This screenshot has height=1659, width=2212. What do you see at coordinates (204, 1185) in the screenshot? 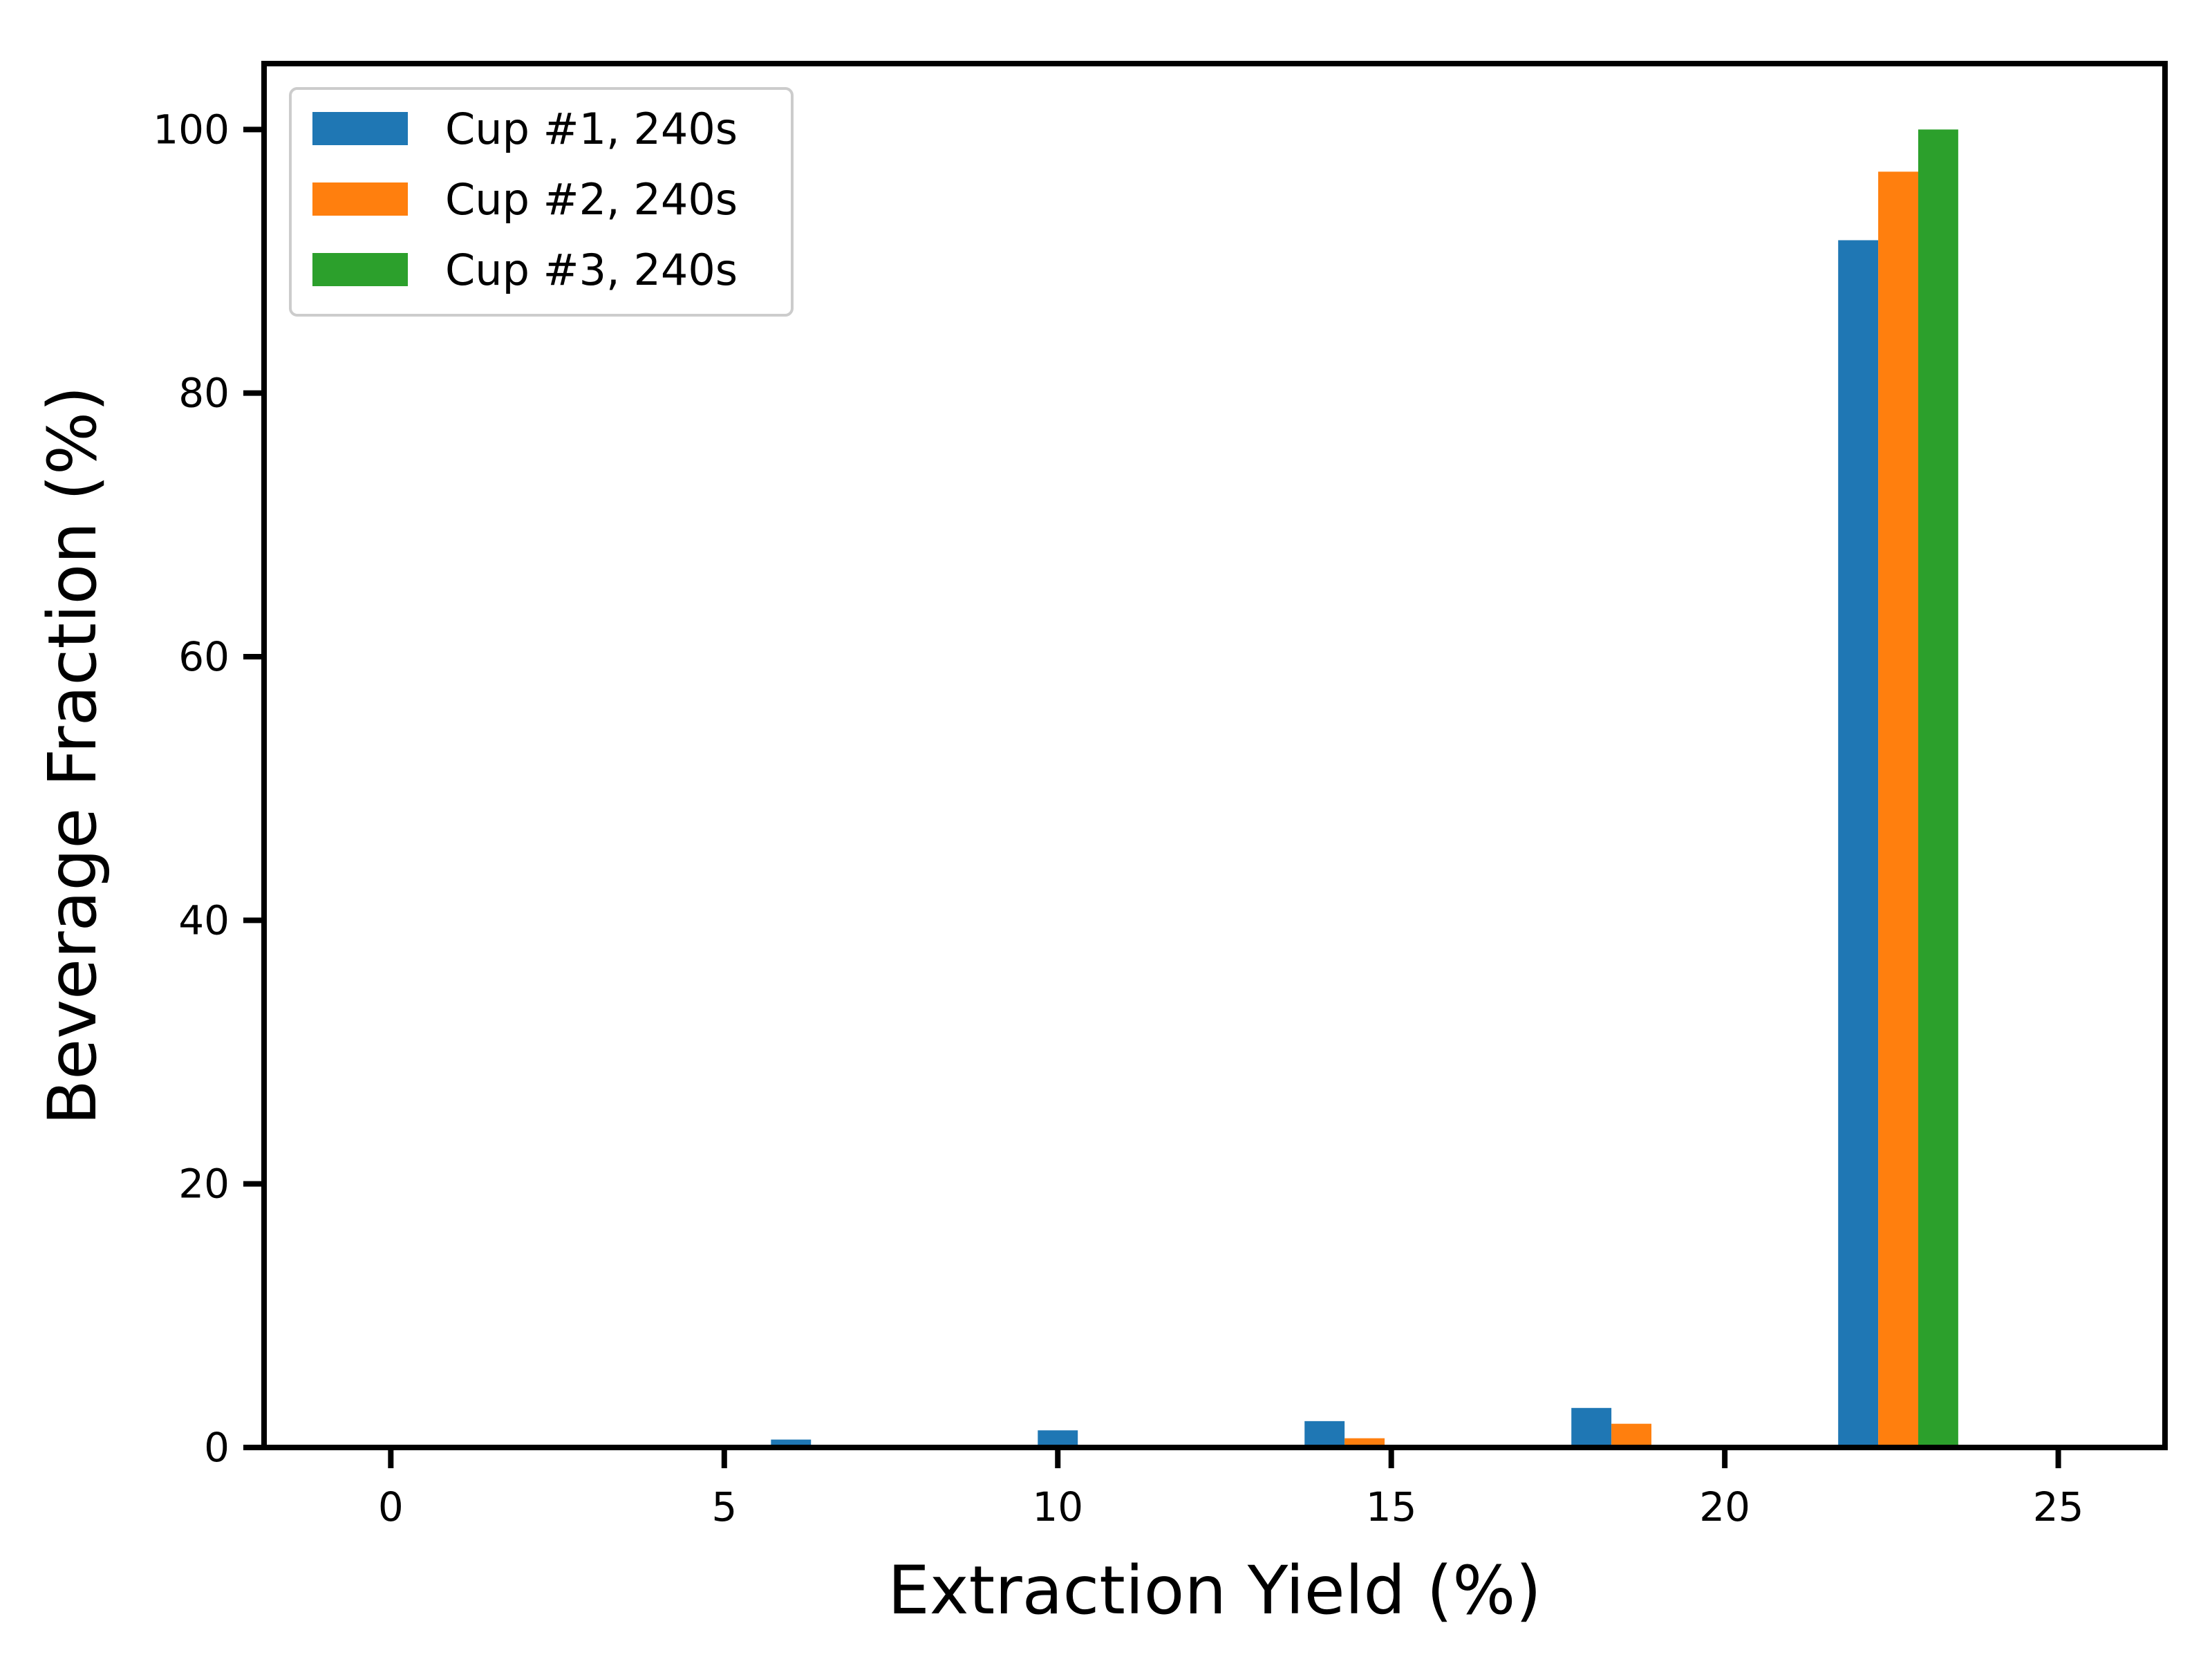
I see `y-tick-label: 20` at bounding box center [204, 1185].